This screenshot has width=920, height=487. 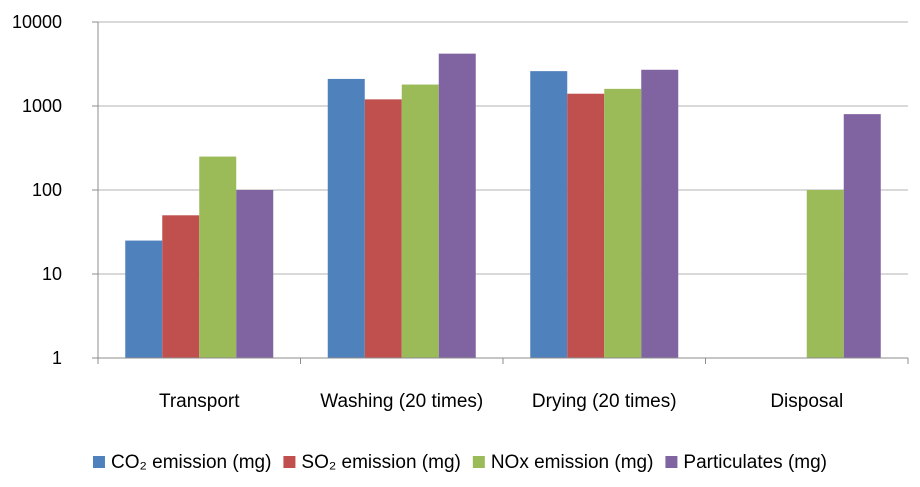 I want to click on legend-item: Particulates (mg), so click(x=746, y=462).